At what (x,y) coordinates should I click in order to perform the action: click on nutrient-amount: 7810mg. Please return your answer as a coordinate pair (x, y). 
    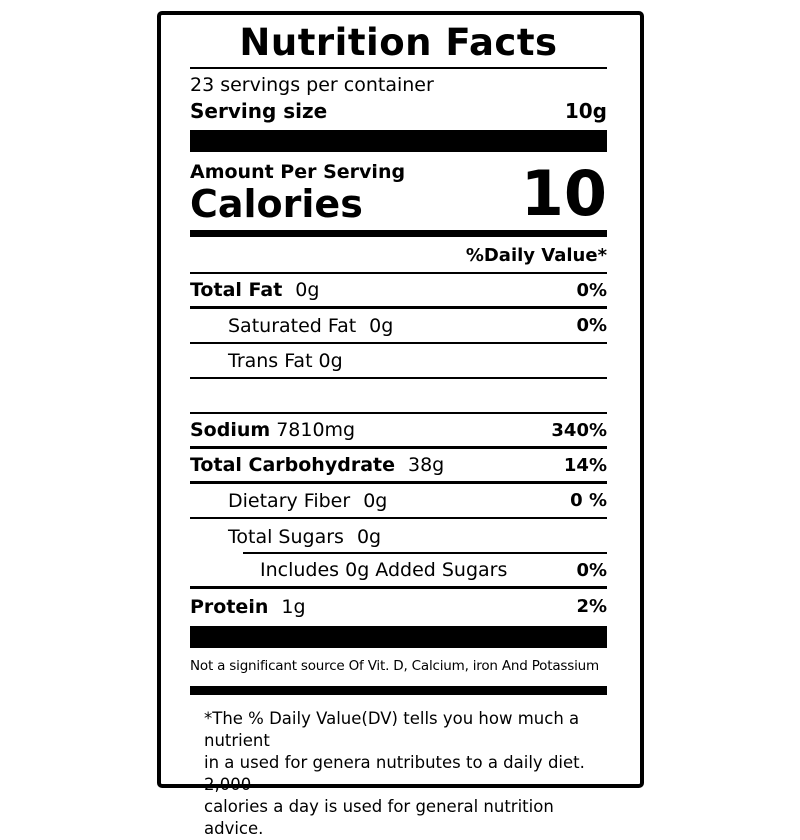
    Looking at the image, I should click on (316, 430).